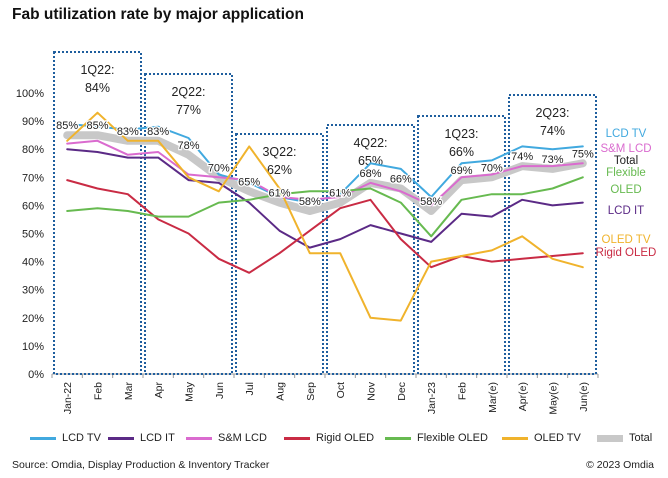  Describe the element at coordinates (345, 438) in the screenshot. I see `legend-label: Rigid OLED` at that location.